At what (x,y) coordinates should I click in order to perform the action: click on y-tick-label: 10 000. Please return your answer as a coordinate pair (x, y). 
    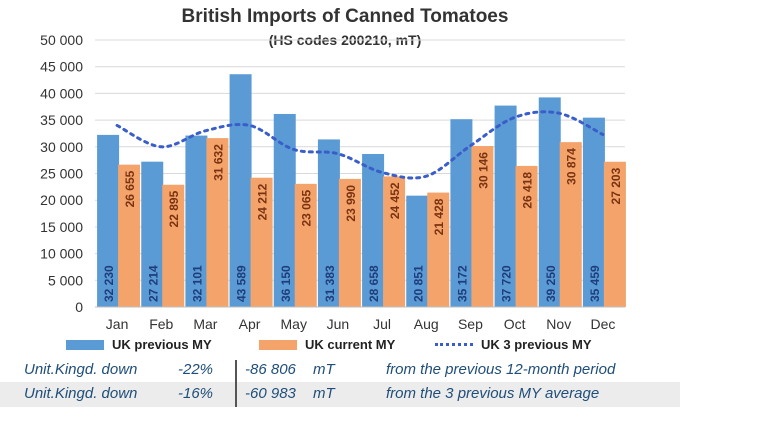
    Looking at the image, I should click on (61, 254).